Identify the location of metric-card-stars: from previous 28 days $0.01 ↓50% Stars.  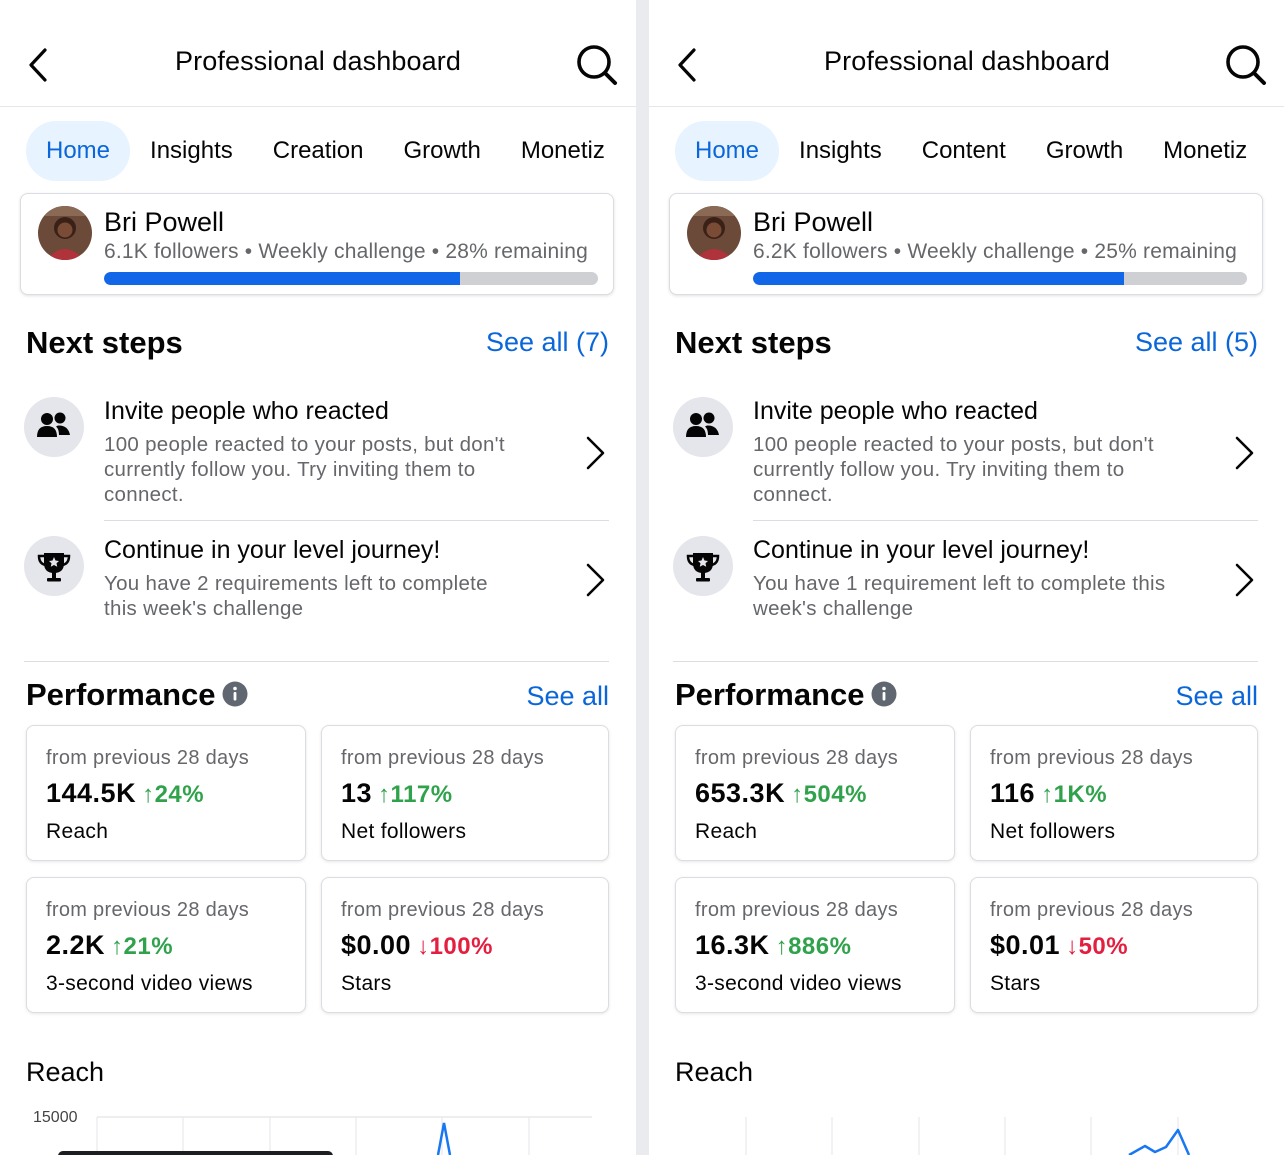
(1114, 945).